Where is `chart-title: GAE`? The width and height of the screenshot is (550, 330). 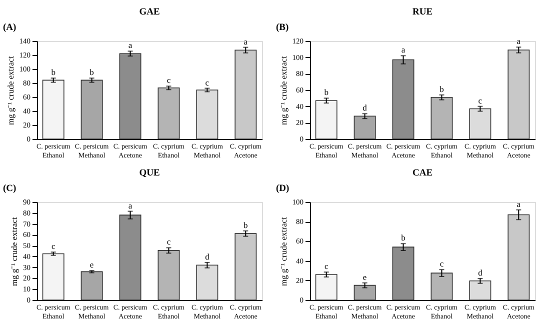 chart-title: GAE is located at coordinates (149, 13).